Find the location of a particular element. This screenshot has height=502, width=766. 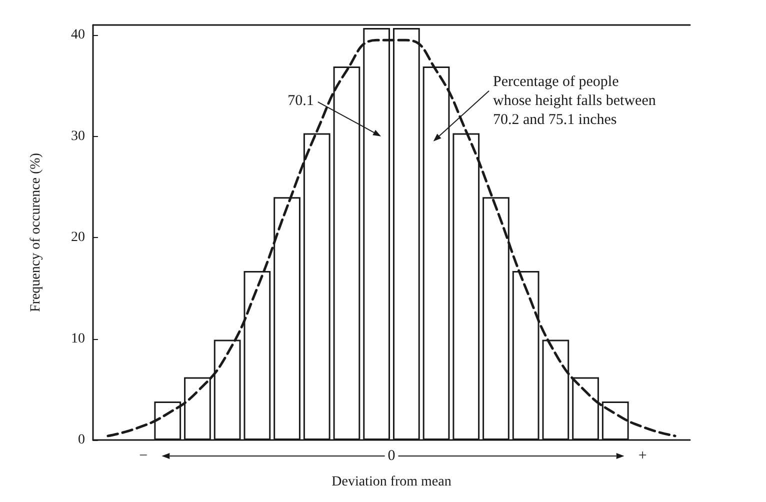

y-tick-label: 20 is located at coordinates (78, 238).